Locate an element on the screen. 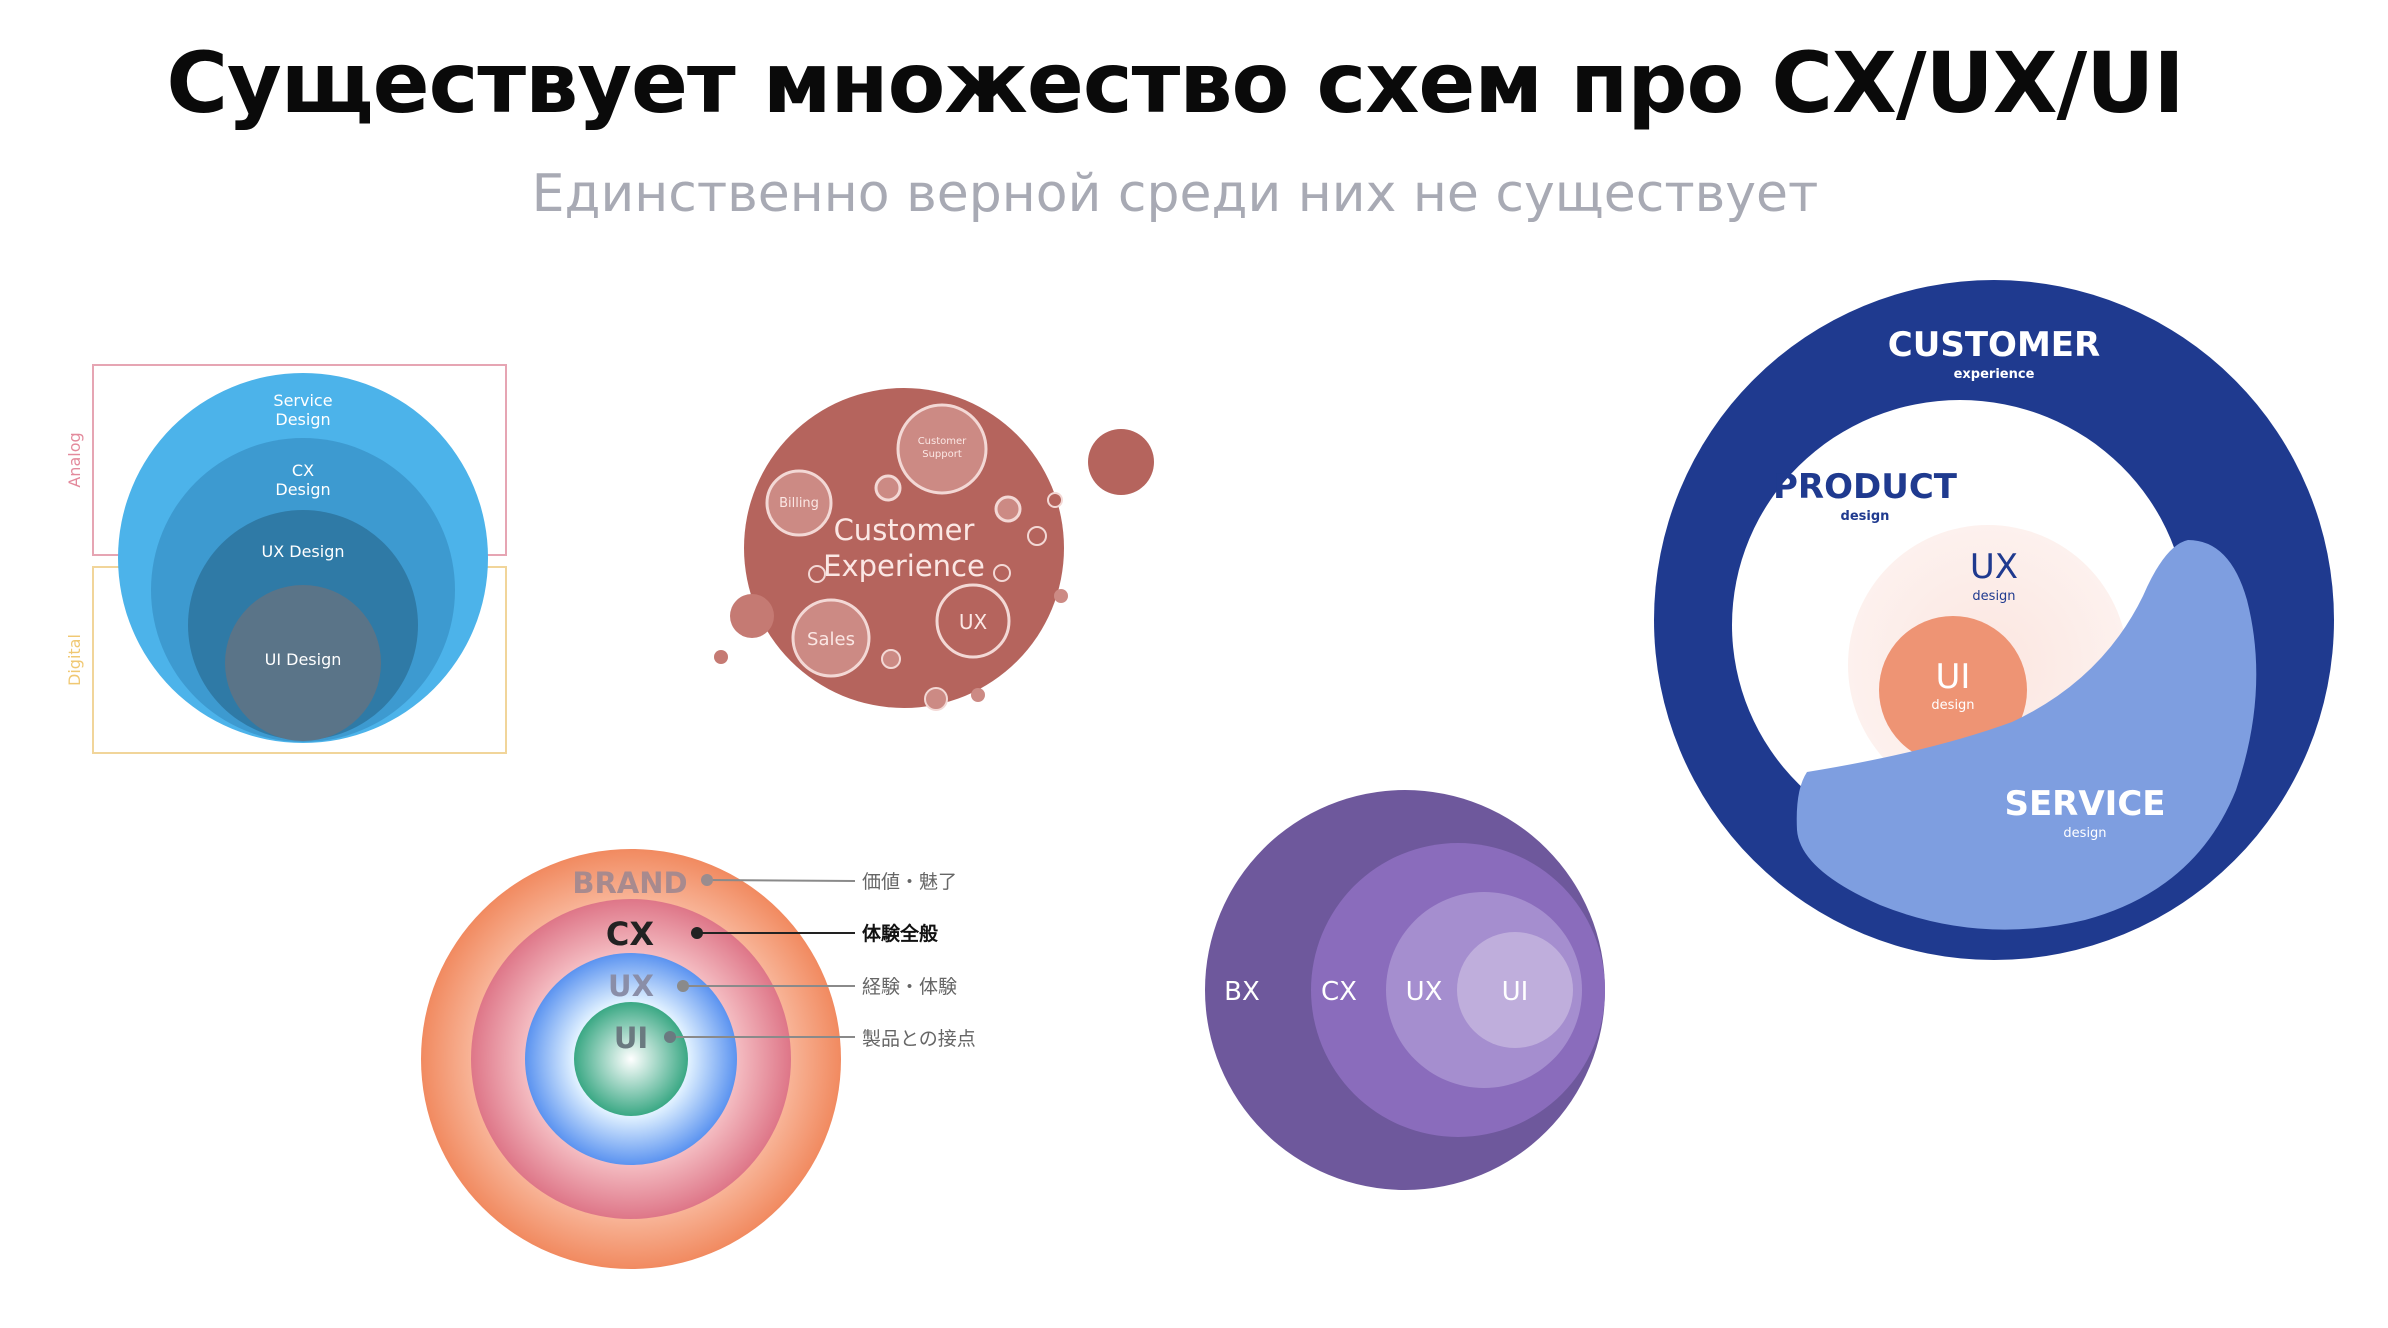 Image resolution: width=2388 pixels, height=1328 pixels. brand-dot is located at coordinates (707, 880).